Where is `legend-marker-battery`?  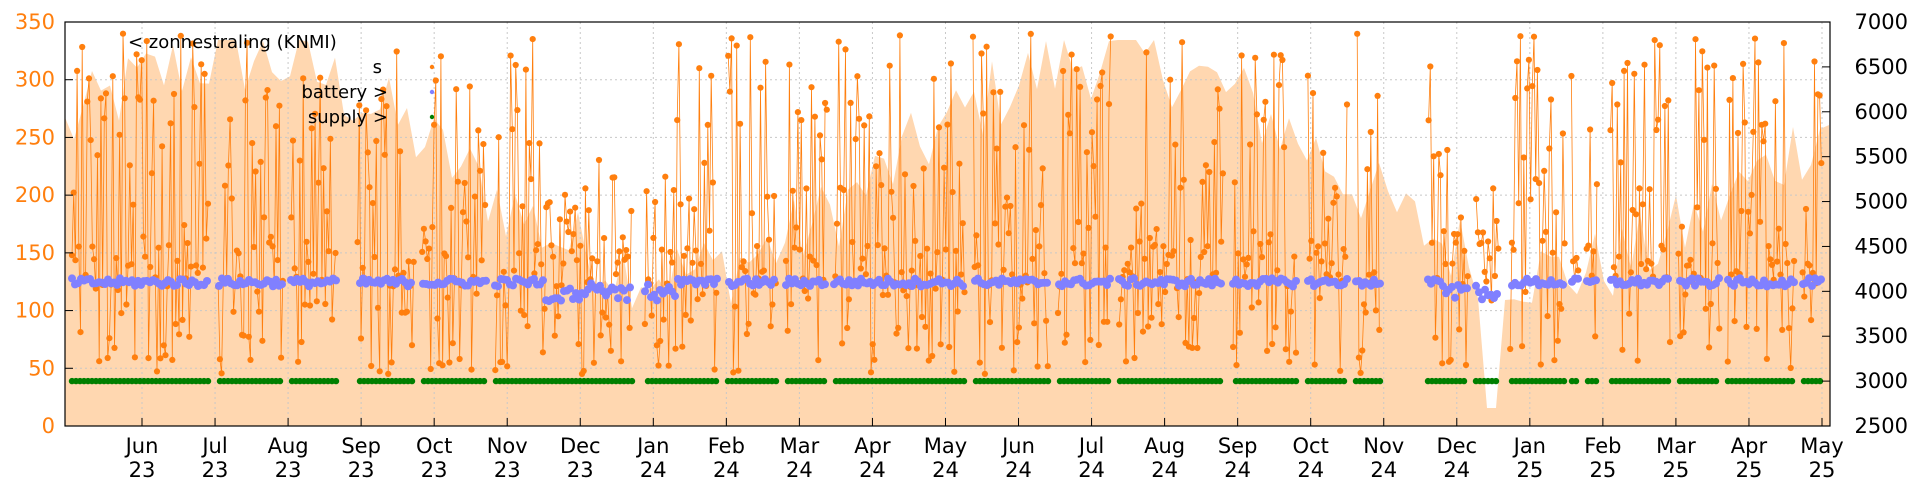 legend-marker-battery is located at coordinates (432, 92).